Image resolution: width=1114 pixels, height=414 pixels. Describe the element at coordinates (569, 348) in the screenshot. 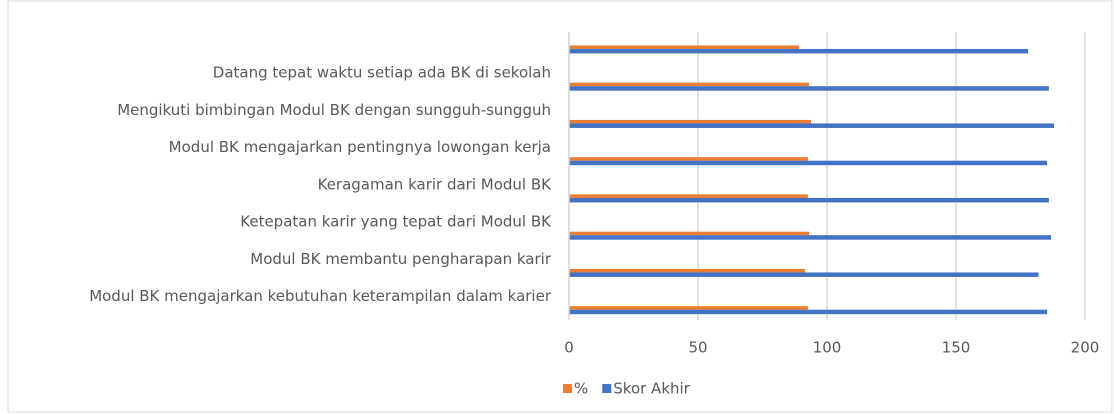

I see `x-tick-label: 0` at that location.